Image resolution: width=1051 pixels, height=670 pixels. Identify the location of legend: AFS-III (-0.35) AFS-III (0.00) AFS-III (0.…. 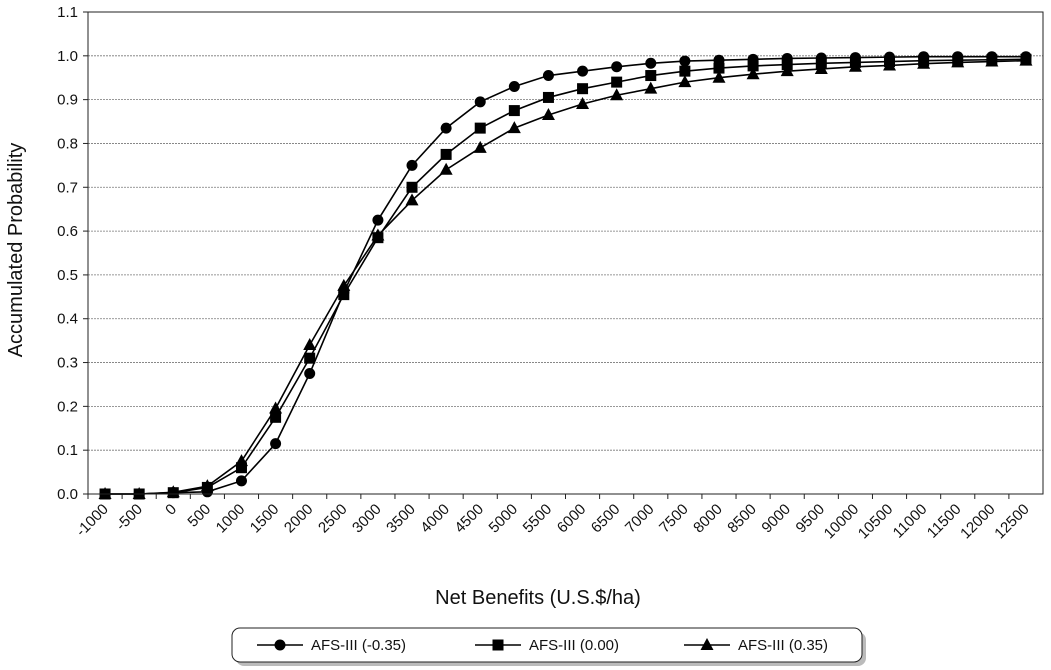
(548, 646).